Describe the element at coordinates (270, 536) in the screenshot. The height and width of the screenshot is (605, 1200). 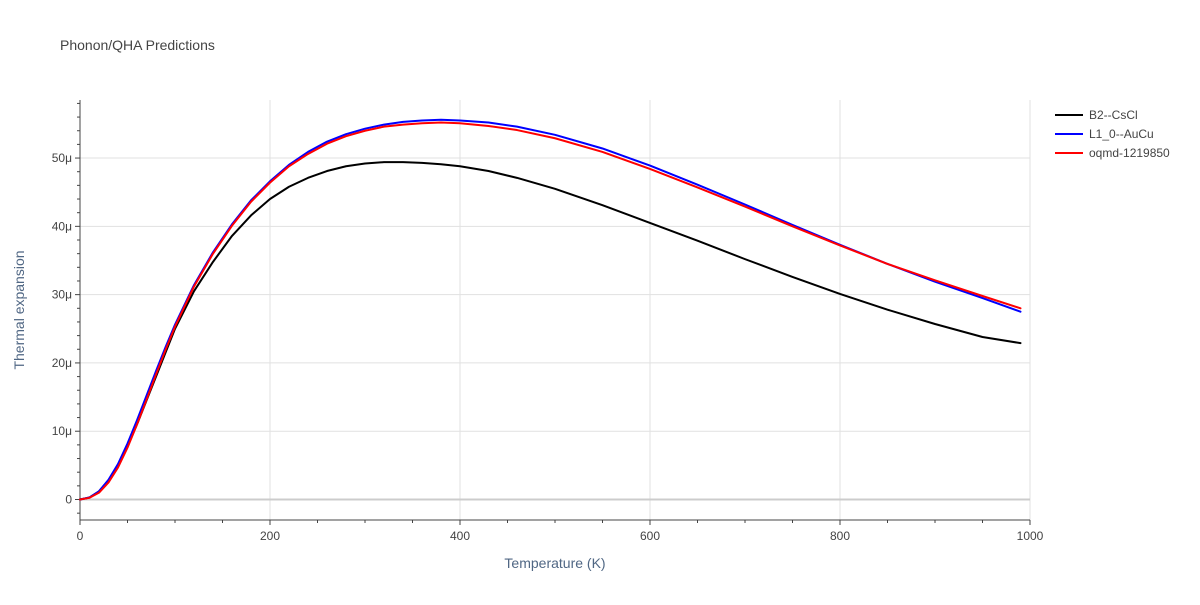
I see `x-tick-label: 200` at that location.